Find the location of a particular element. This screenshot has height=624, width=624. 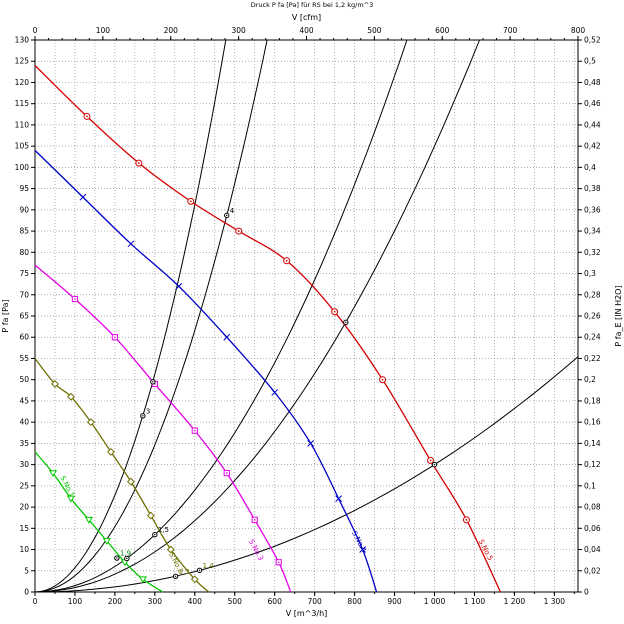

tick-label: 1 000 is located at coordinates (435, 601).